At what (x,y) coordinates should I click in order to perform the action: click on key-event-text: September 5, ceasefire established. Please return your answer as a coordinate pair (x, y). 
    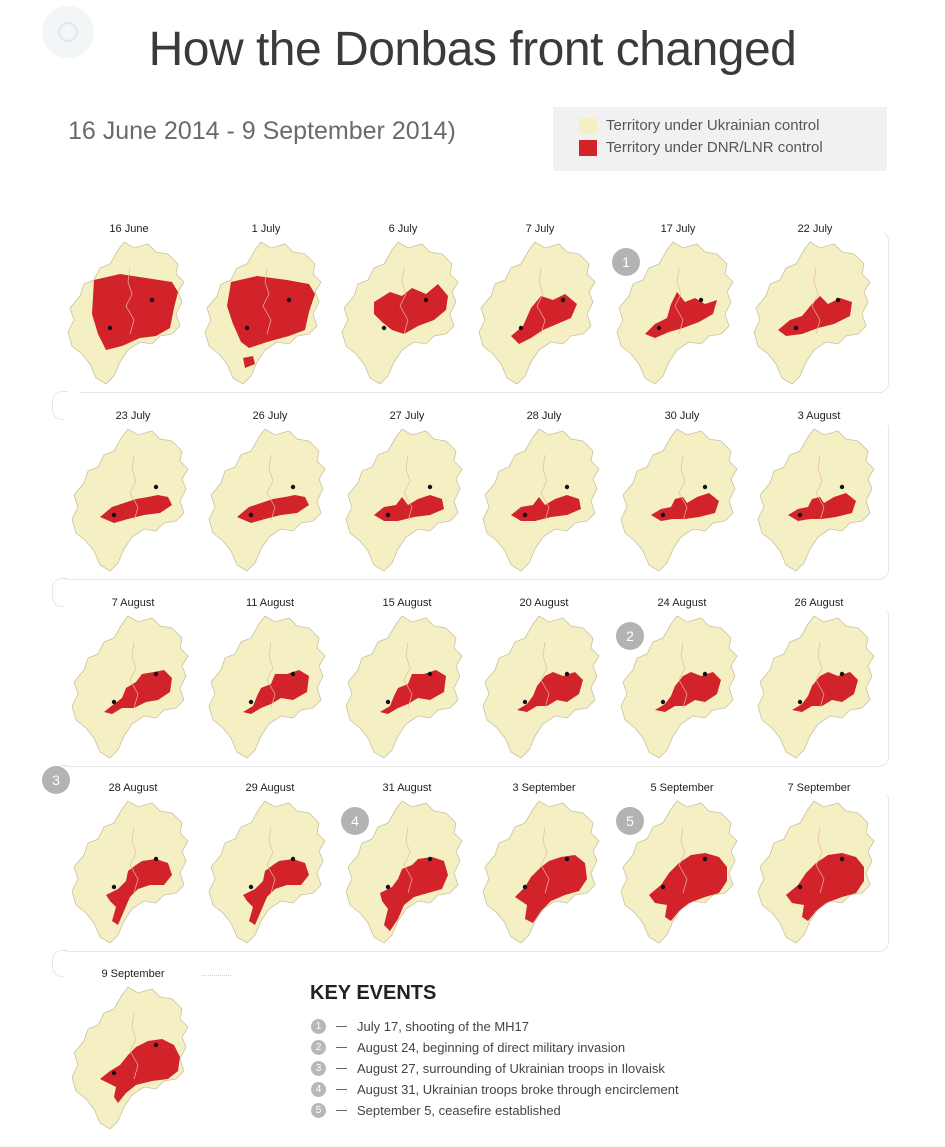
    Looking at the image, I should click on (459, 1110).